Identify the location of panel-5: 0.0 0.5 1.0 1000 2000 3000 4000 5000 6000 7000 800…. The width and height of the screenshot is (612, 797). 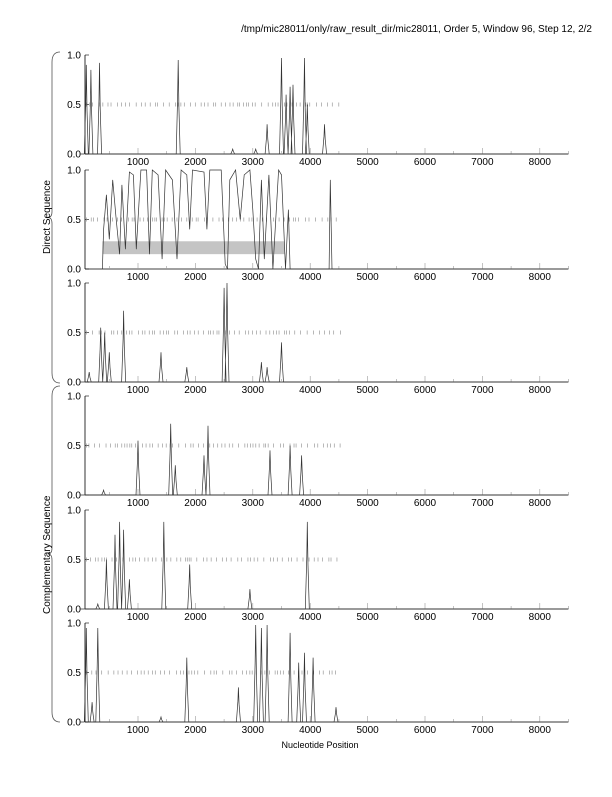
(318, 564).